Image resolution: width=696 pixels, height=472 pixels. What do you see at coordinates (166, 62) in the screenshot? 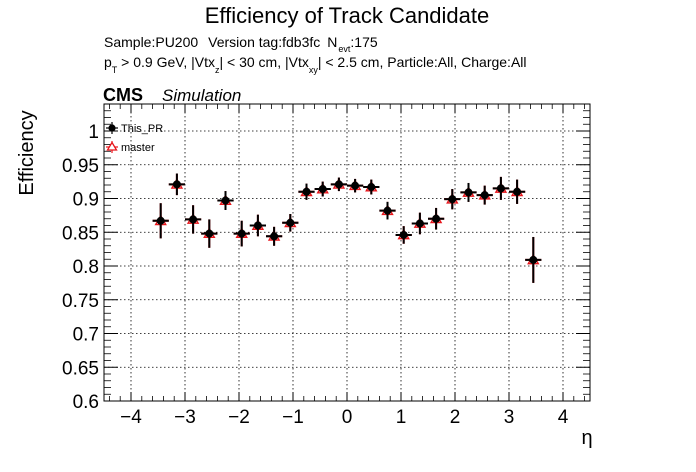
I see `pt-cut-text: > 0.9 GeV, |Vtx` at bounding box center [166, 62].